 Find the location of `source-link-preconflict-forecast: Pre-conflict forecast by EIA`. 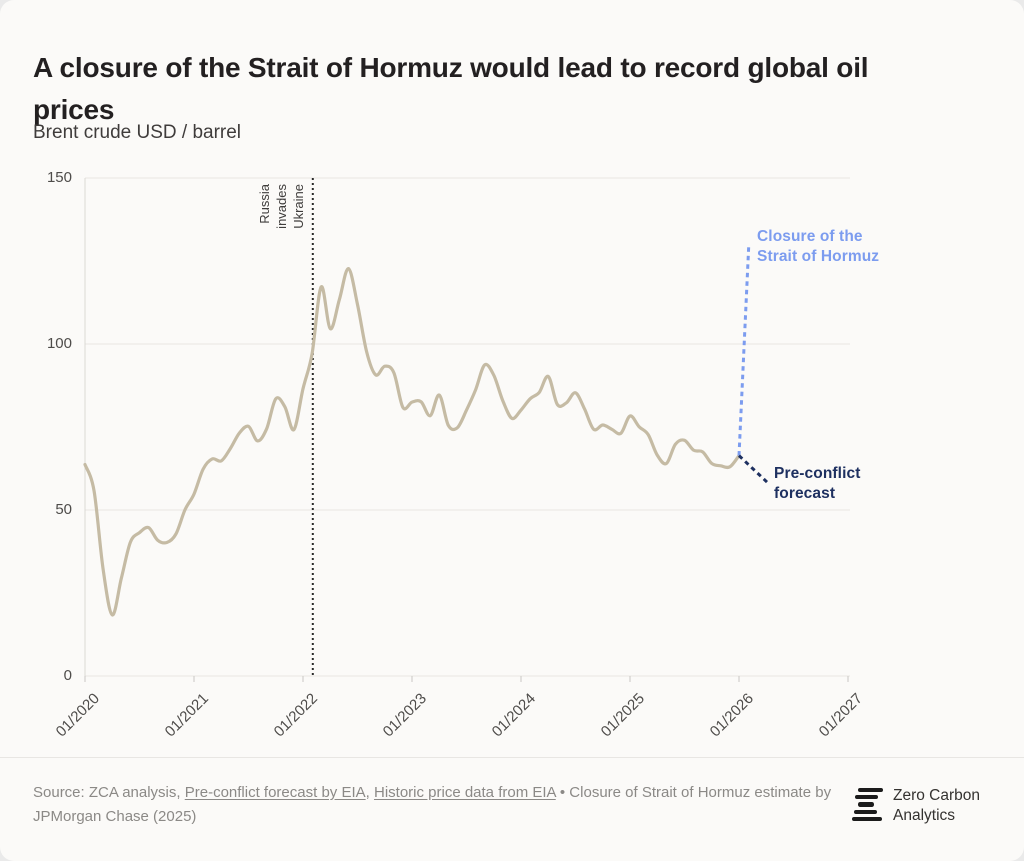

source-link-preconflict-forecast: Pre-conflict forecast by EIA is located at coordinates (275, 792).